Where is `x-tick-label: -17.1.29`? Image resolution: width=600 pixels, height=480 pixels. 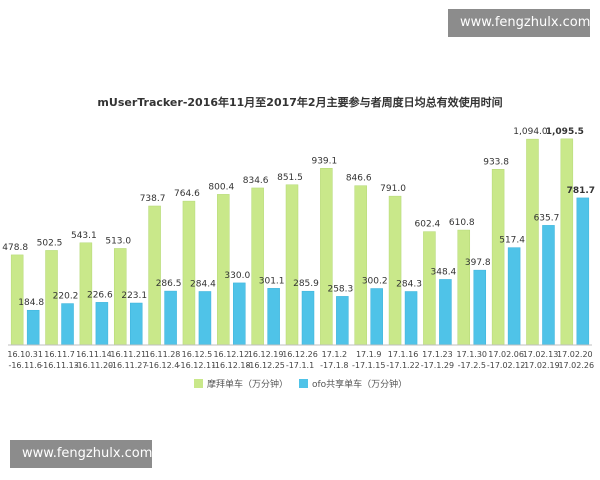 x-tick-label: -17.1.29 is located at coordinates (437, 365).